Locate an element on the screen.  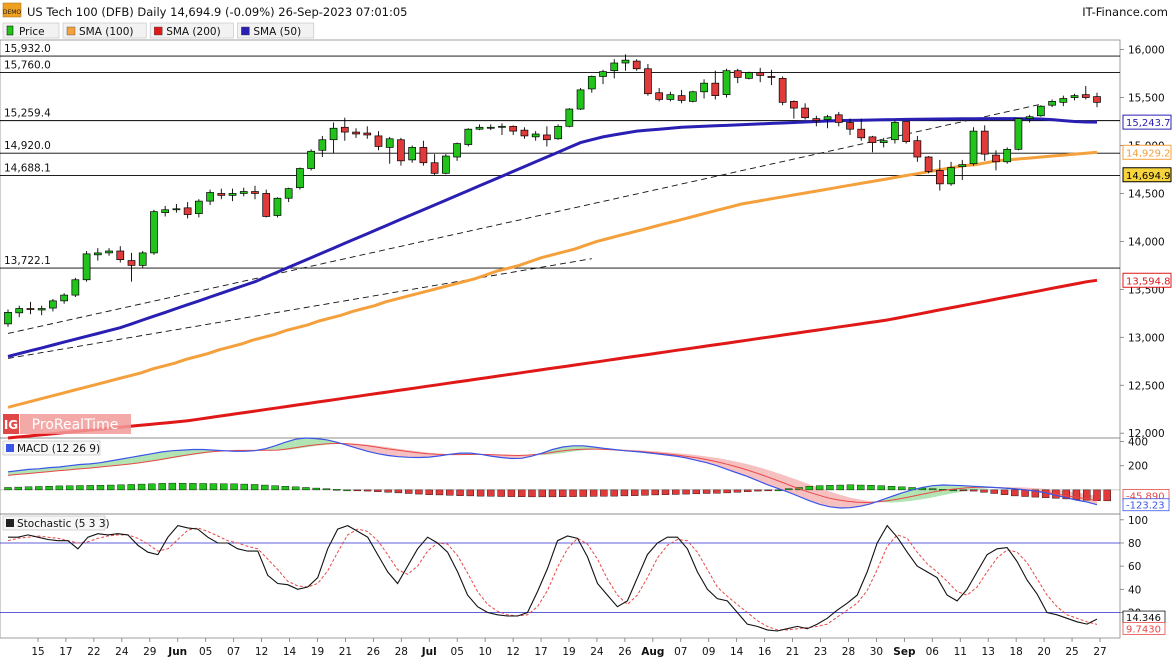
level-label: 14,920.0 is located at coordinates (27, 146).